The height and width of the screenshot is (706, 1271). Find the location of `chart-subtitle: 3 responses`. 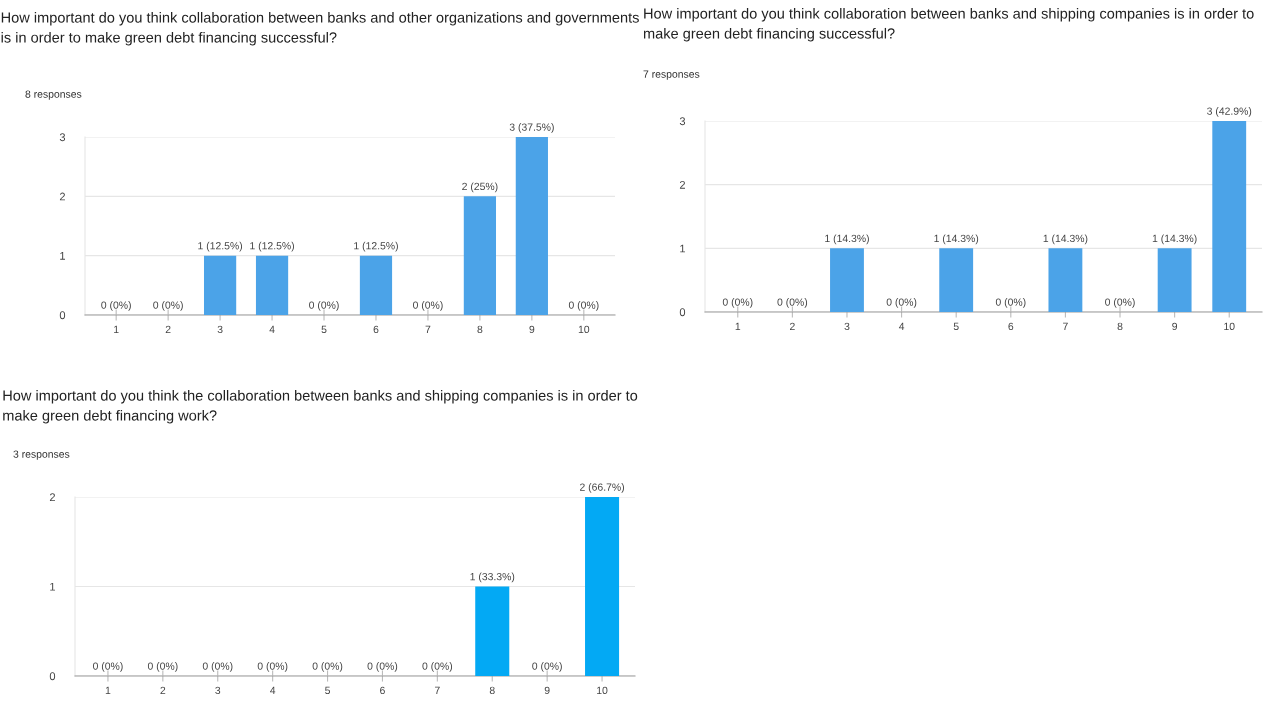

chart-subtitle: 3 responses is located at coordinates (41, 455).